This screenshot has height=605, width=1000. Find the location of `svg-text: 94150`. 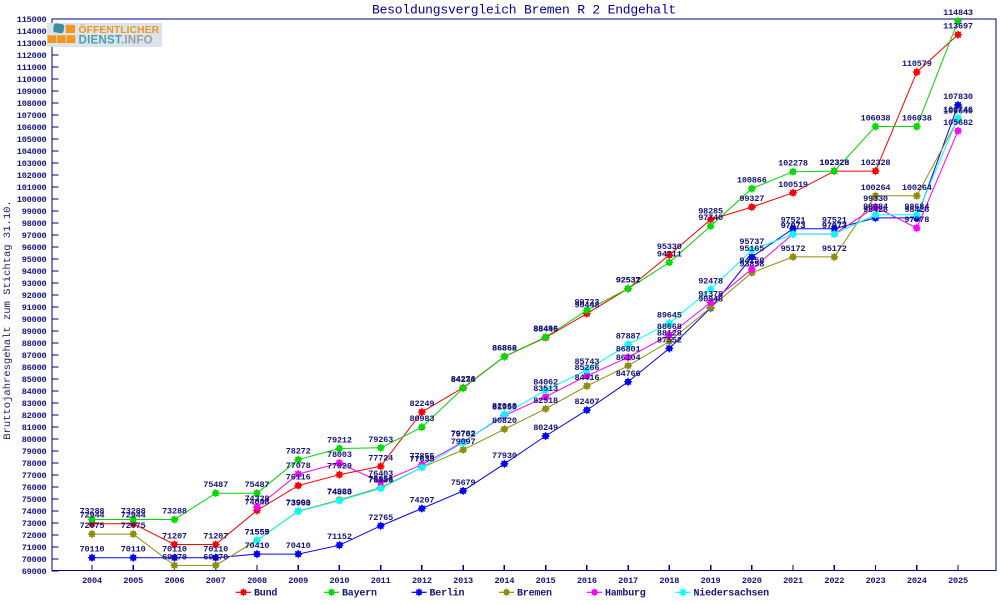

svg-text: 94150 is located at coordinates (751, 261).